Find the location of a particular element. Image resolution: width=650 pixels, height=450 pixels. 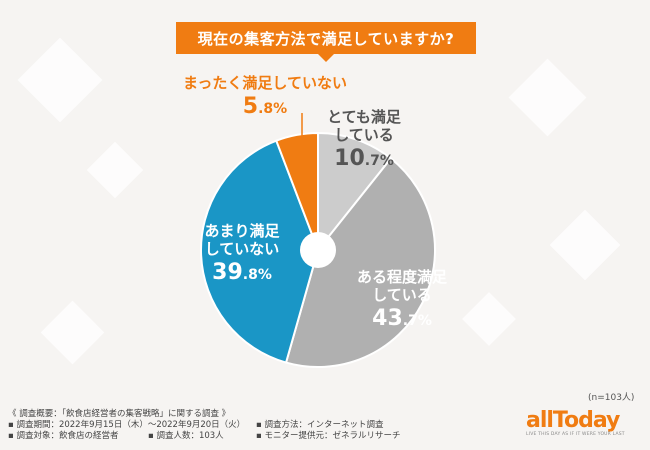

slice-not-very-satisfied is located at coordinates (260, 251).